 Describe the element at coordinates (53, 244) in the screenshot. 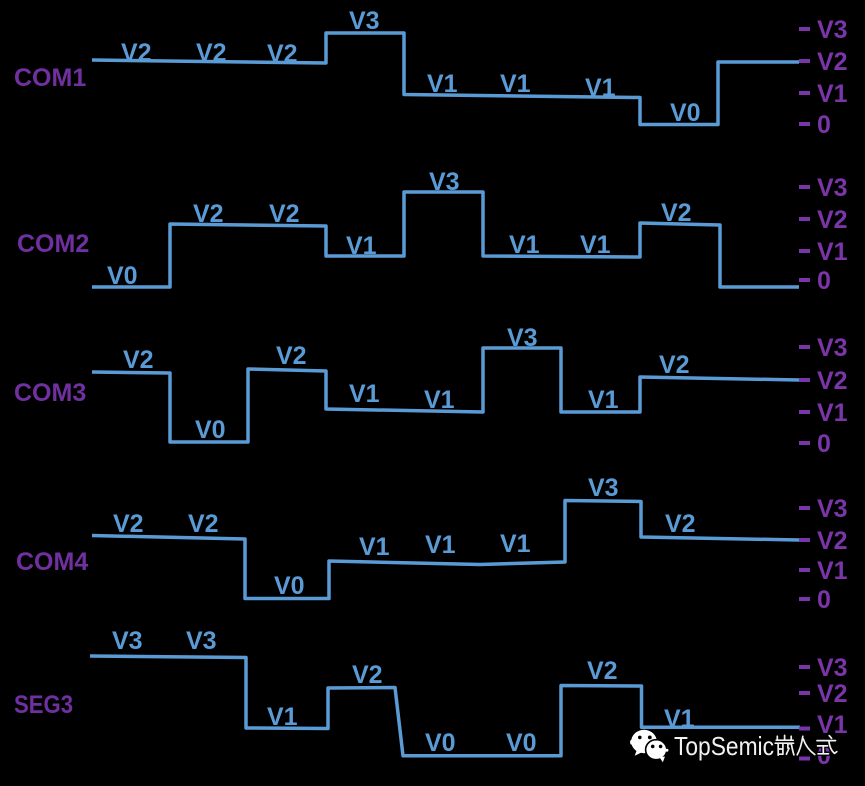

I see `svg-text: COM2` at that location.